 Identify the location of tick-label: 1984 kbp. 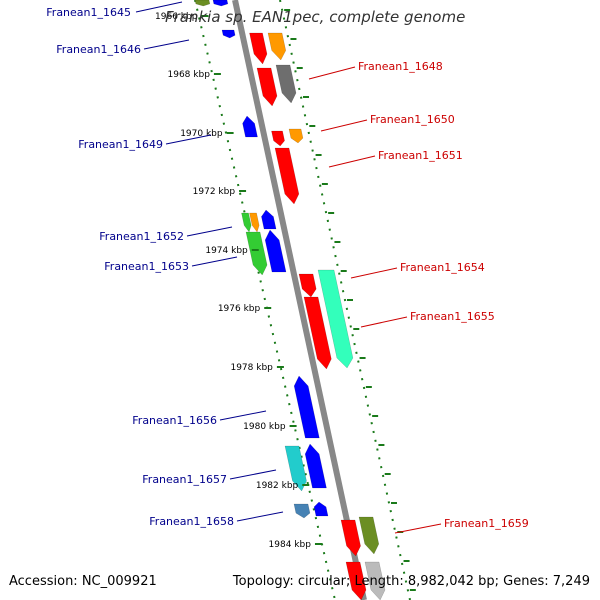
(290, 545).